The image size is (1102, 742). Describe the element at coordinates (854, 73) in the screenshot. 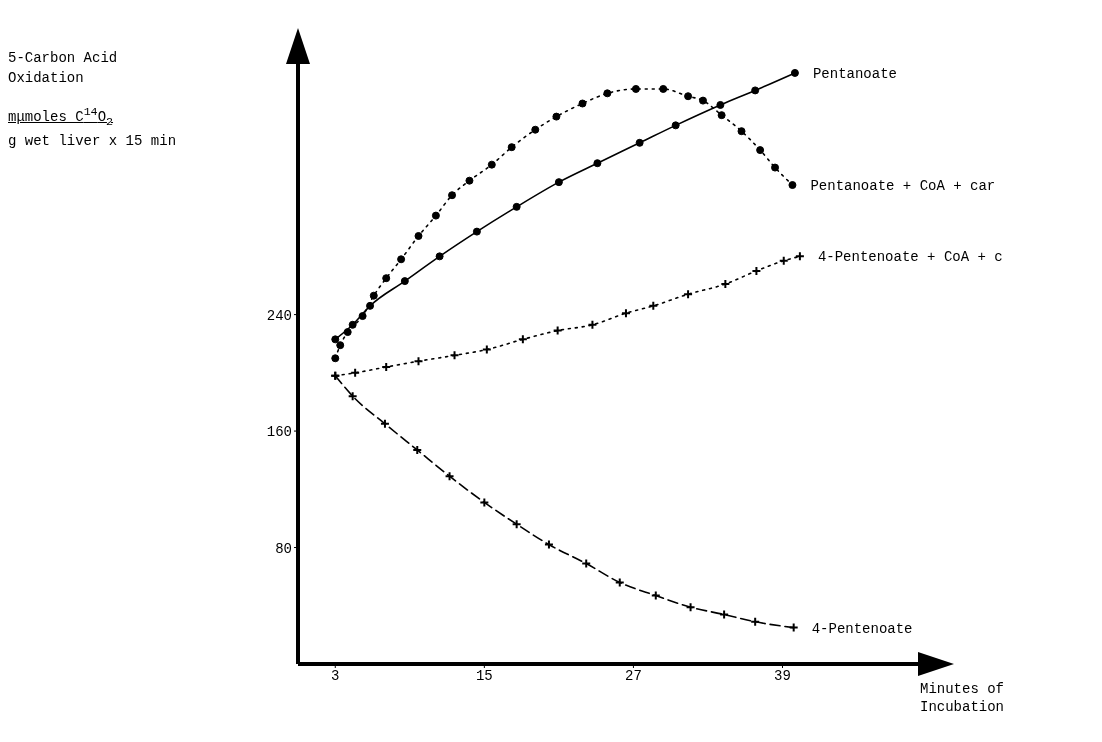

I see `series-label: Pentanoate` at that location.